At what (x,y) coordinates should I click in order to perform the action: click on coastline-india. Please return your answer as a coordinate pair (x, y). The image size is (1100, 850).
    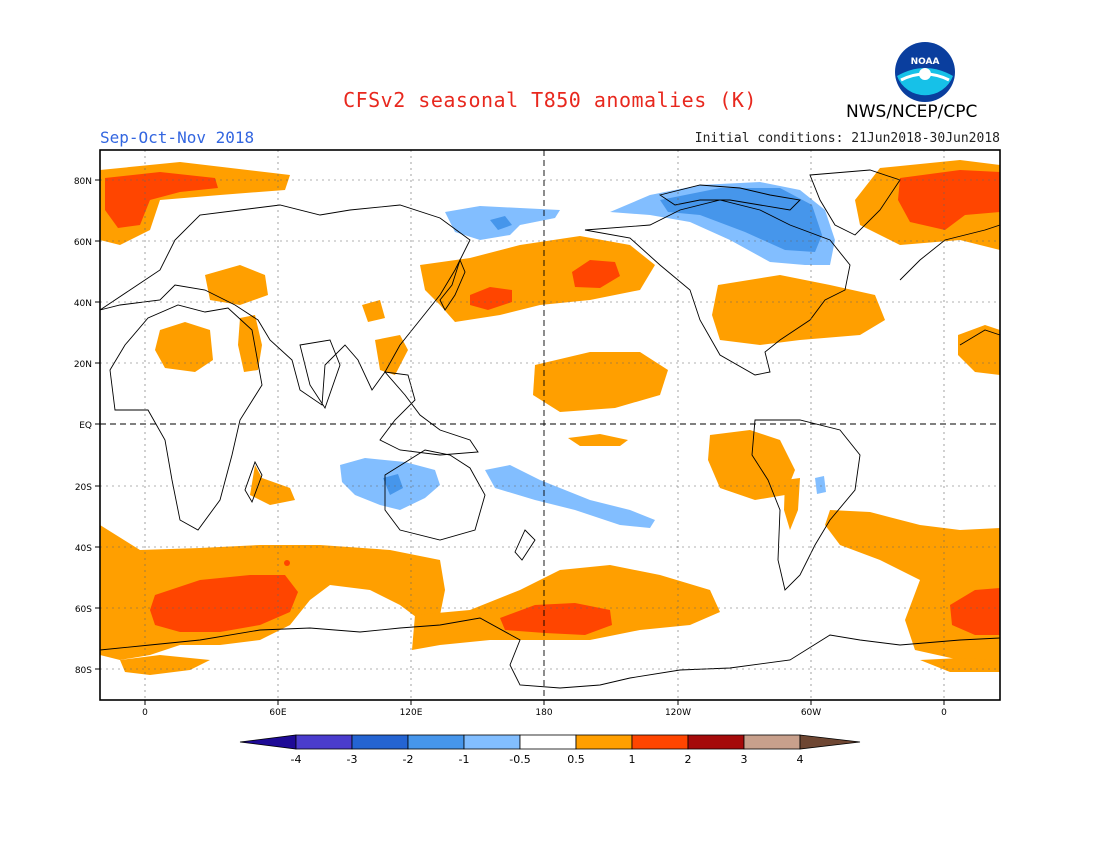
    Looking at the image, I should click on (320, 374).